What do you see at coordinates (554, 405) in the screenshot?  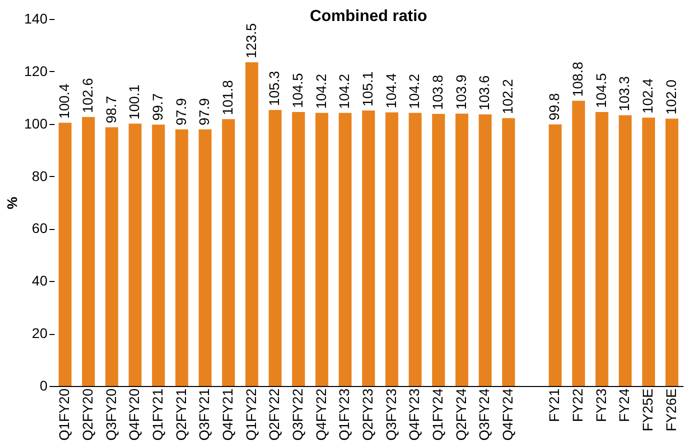 I see `x-tick-label: FY21` at bounding box center [554, 405].